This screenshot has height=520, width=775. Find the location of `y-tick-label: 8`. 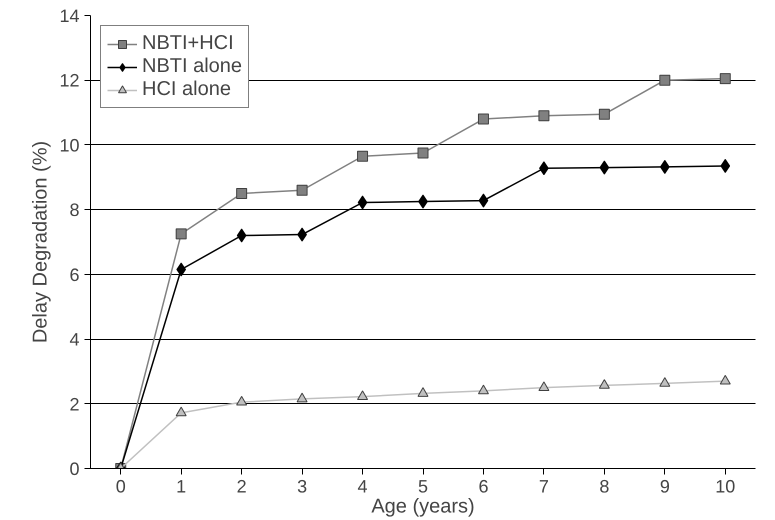

y-tick-label: 8 is located at coordinates (74, 210).